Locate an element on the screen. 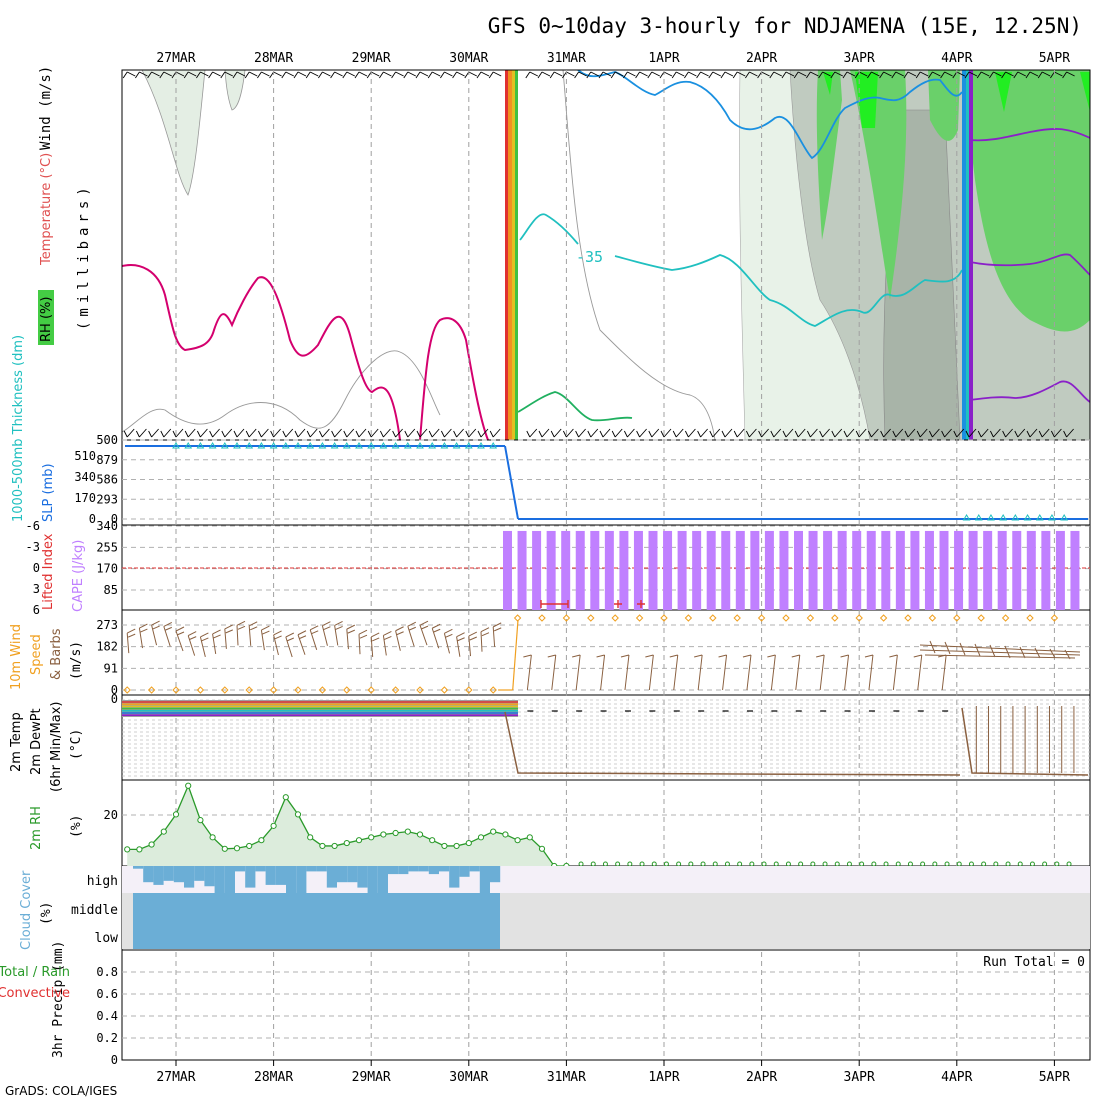 Image resolution: width=1100 pixels, height=1100 pixels. y-tick-label: 0.4 is located at coordinates (107, 1016).